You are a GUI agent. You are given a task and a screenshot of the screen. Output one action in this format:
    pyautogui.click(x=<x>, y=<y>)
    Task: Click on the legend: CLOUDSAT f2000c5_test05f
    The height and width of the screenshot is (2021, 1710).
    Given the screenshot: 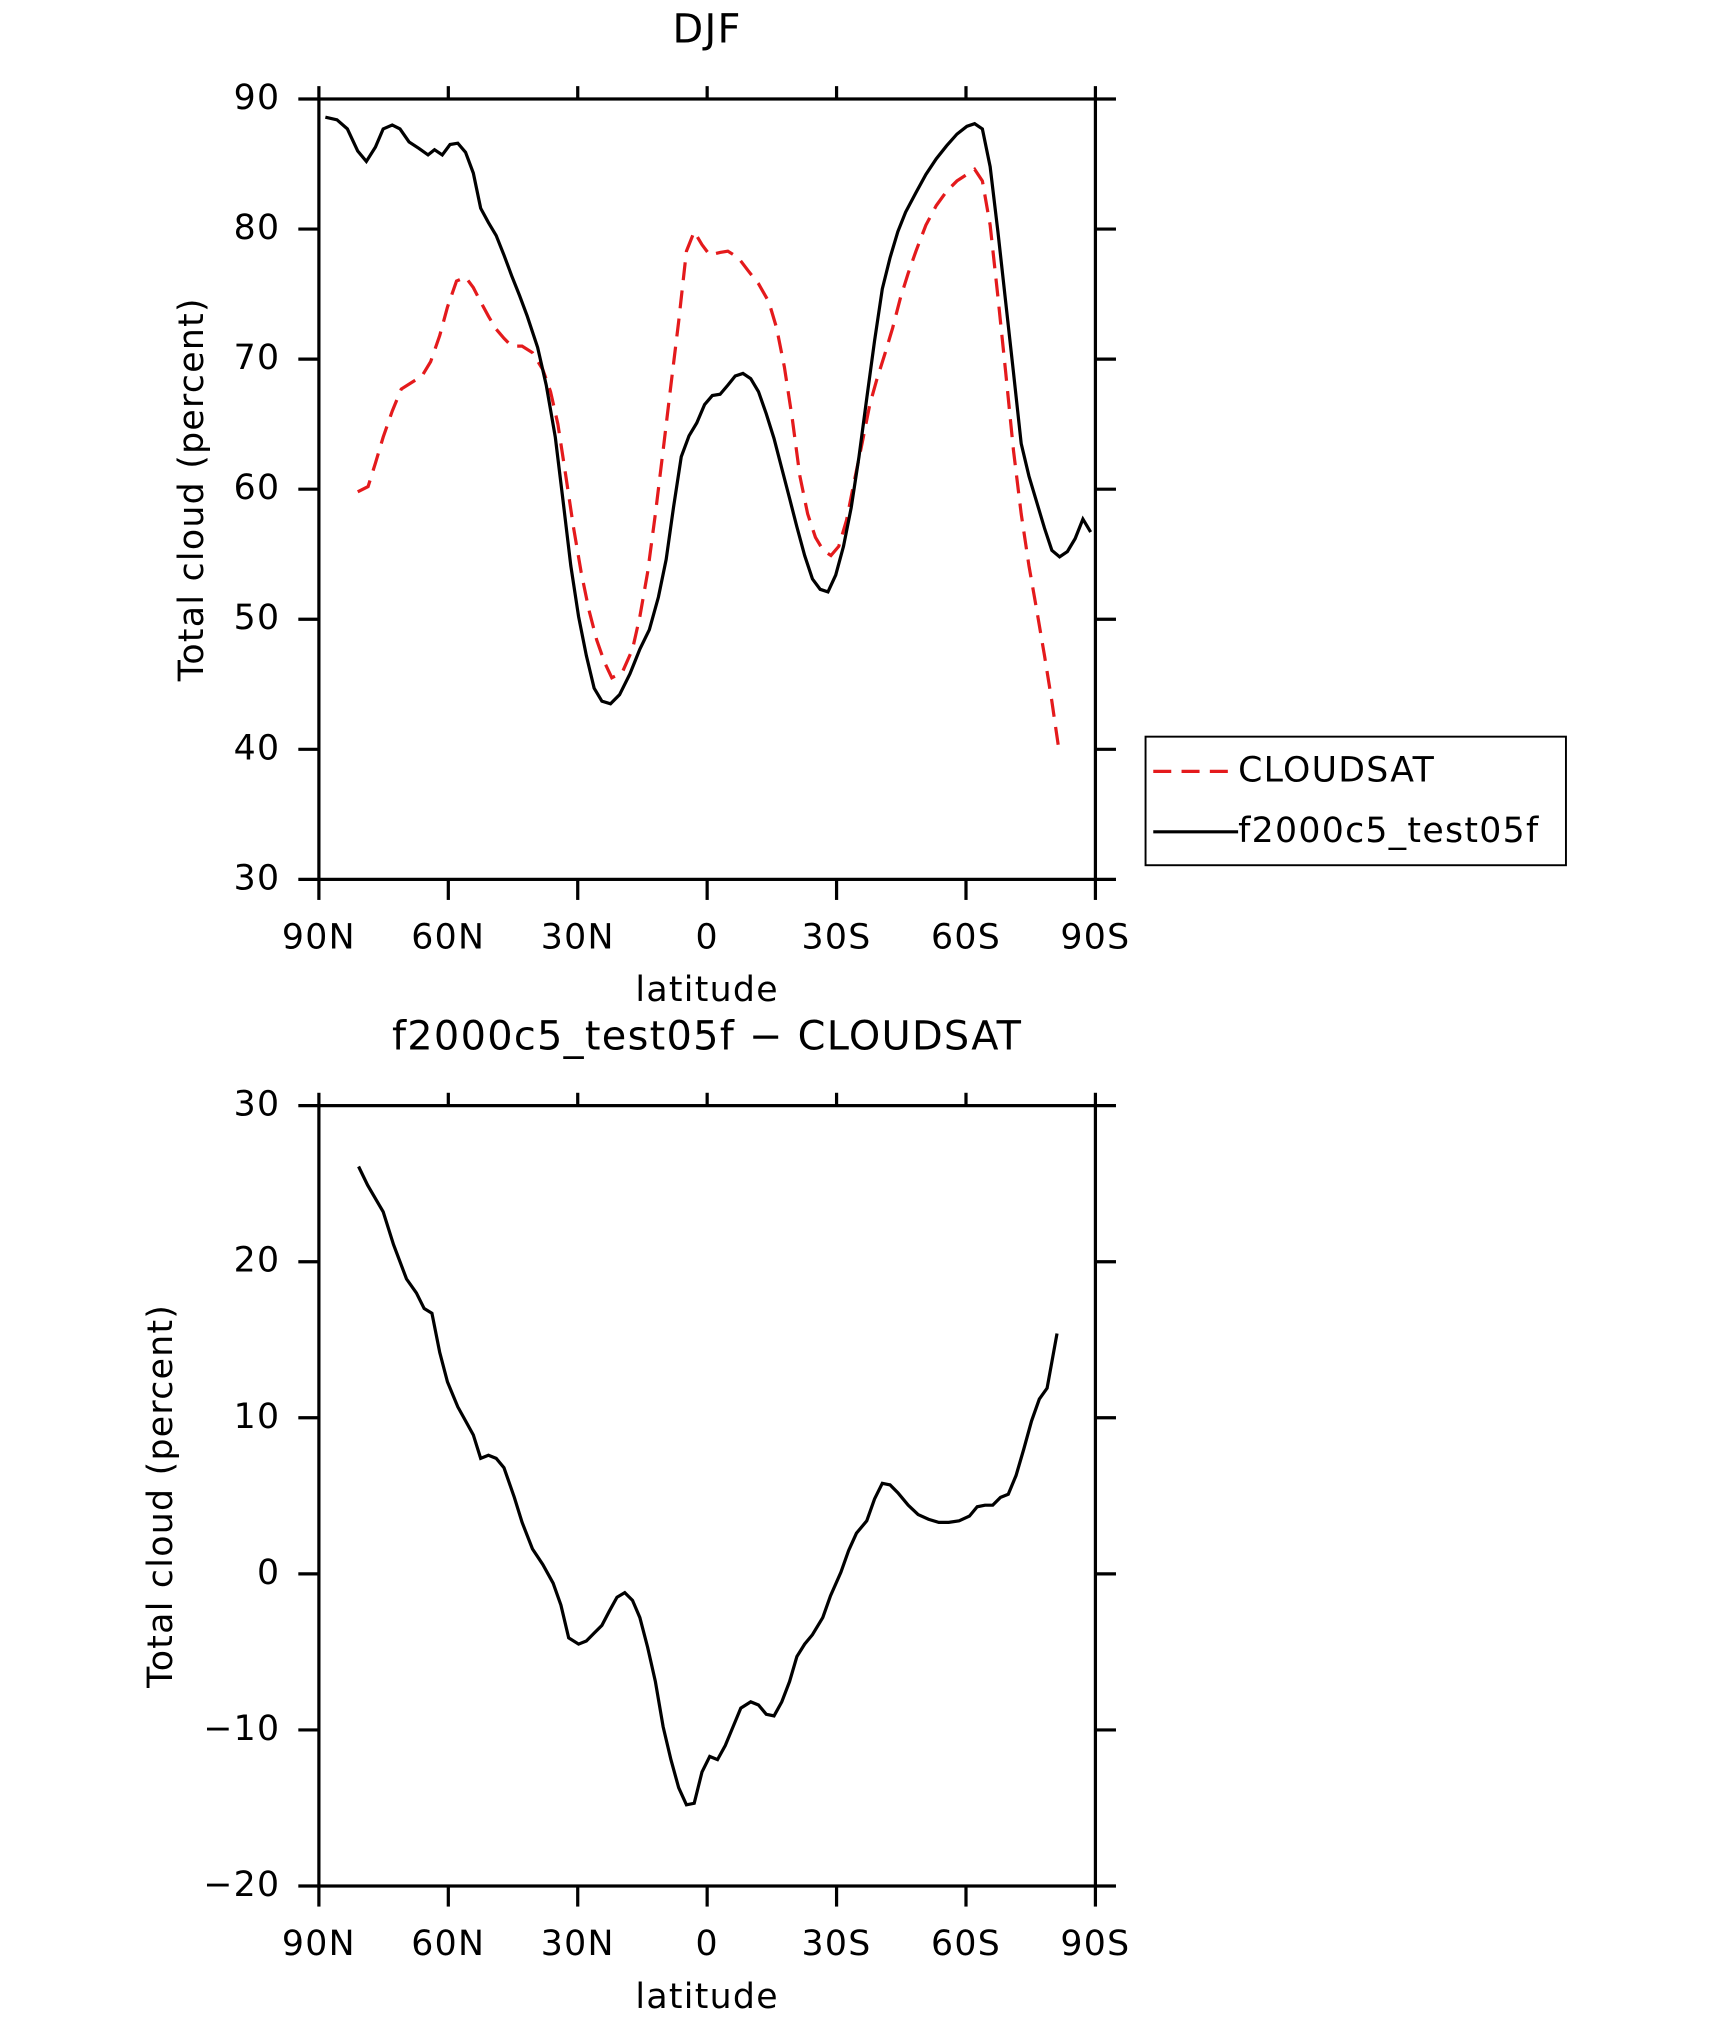 What is the action you would take?
    pyautogui.click(x=1355, y=801)
    